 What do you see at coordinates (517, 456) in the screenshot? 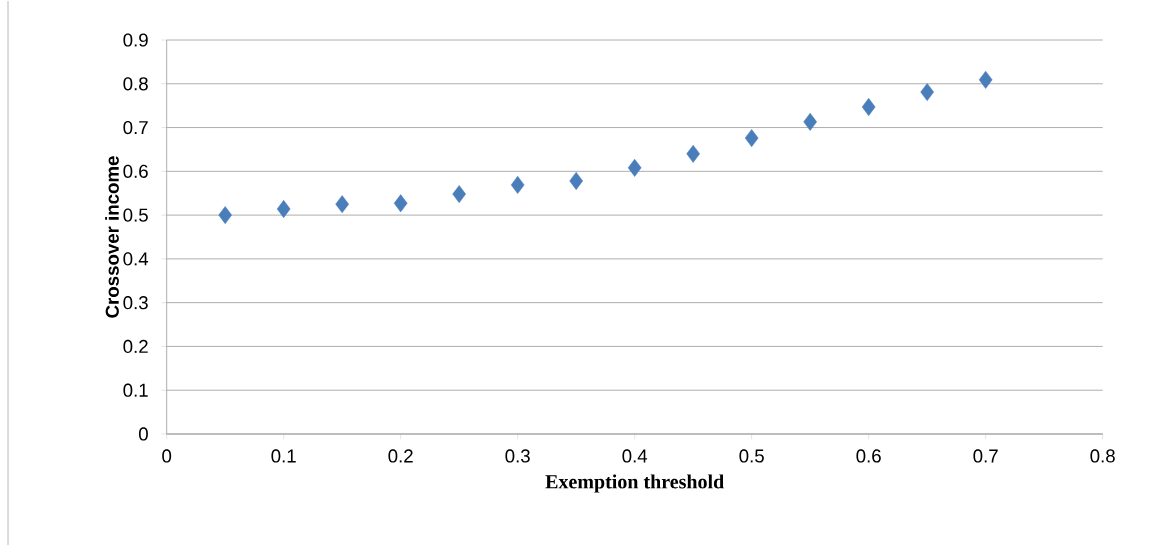
I see `x-tick-label: 0.3` at bounding box center [517, 456].